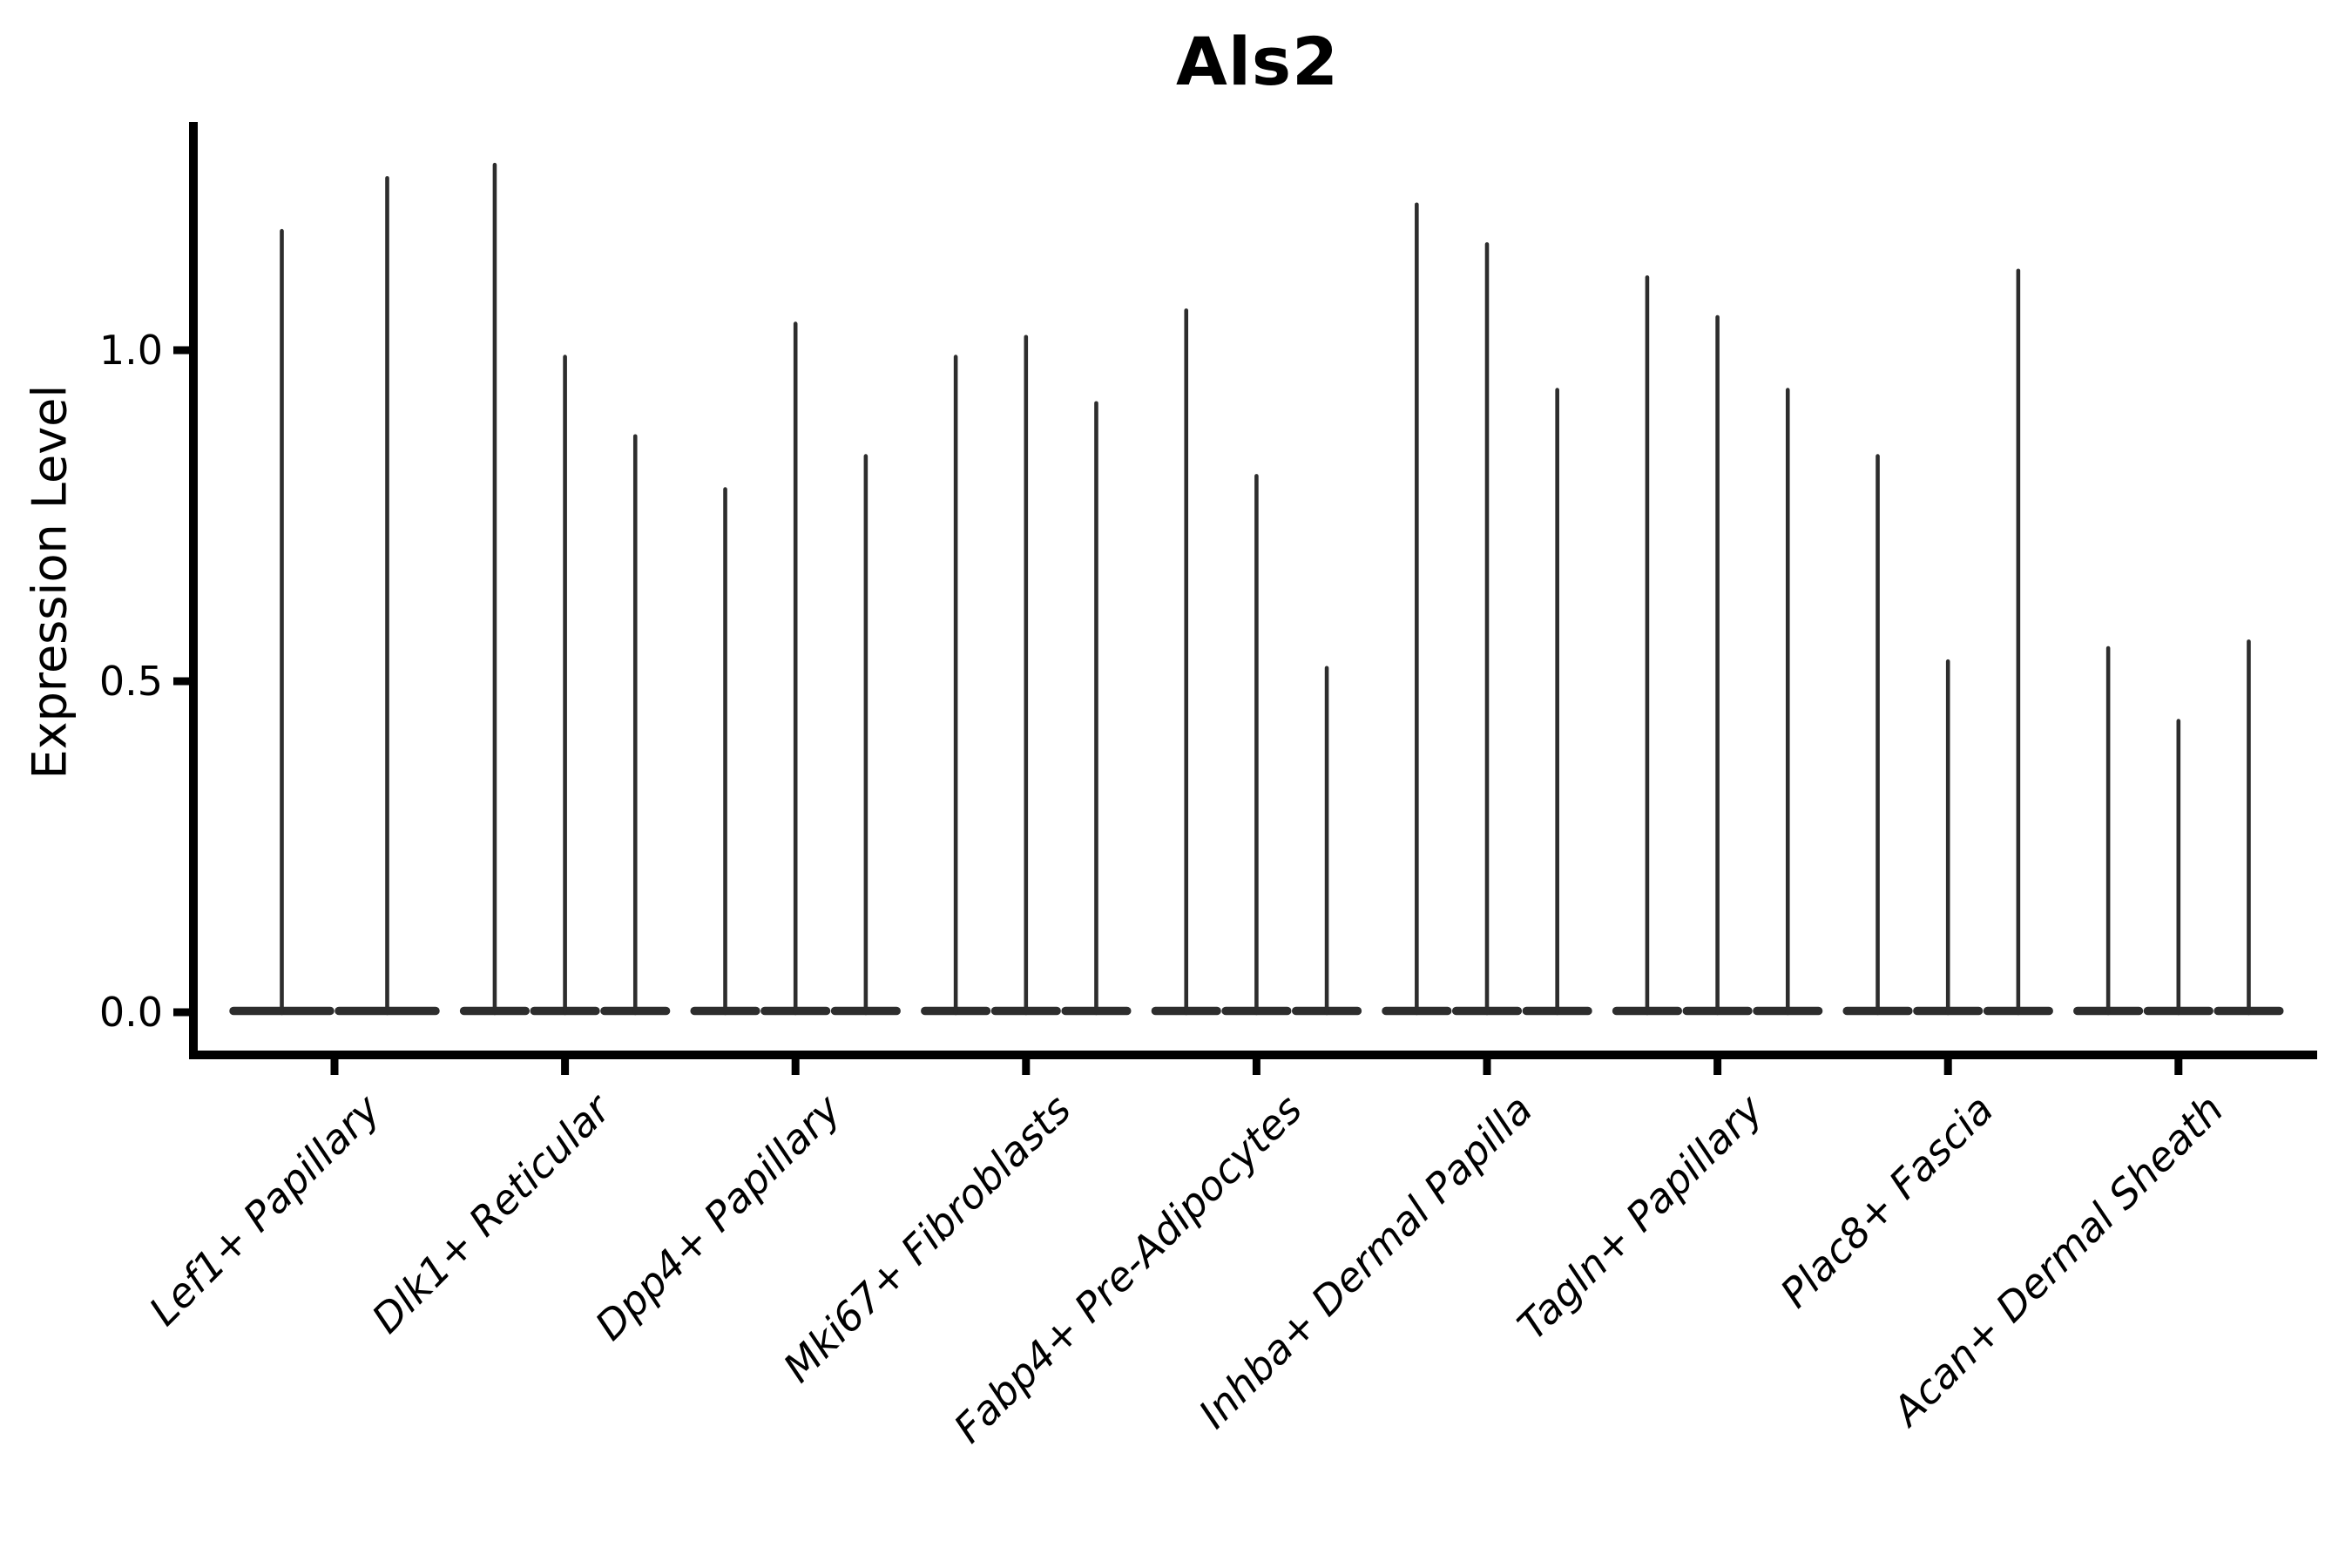 The width and height of the screenshot is (2352, 1568). Describe the element at coordinates (130, 1013) in the screenshot. I see `y-tick-label: 0.0` at that location.